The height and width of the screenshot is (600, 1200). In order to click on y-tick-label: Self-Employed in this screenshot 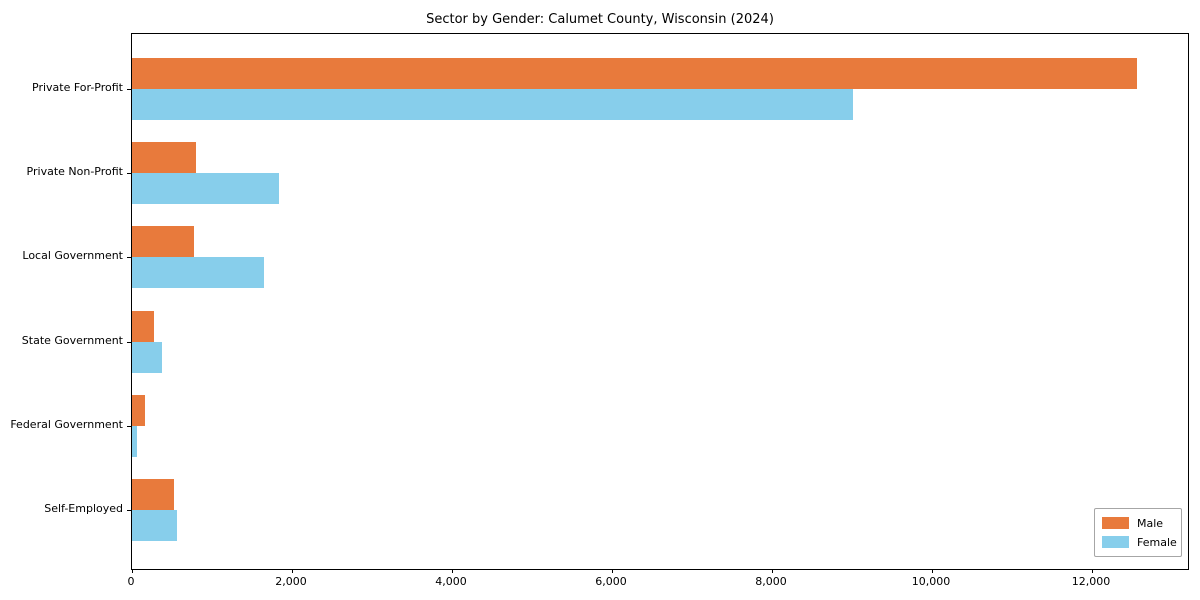, I will do `click(83, 508)`.